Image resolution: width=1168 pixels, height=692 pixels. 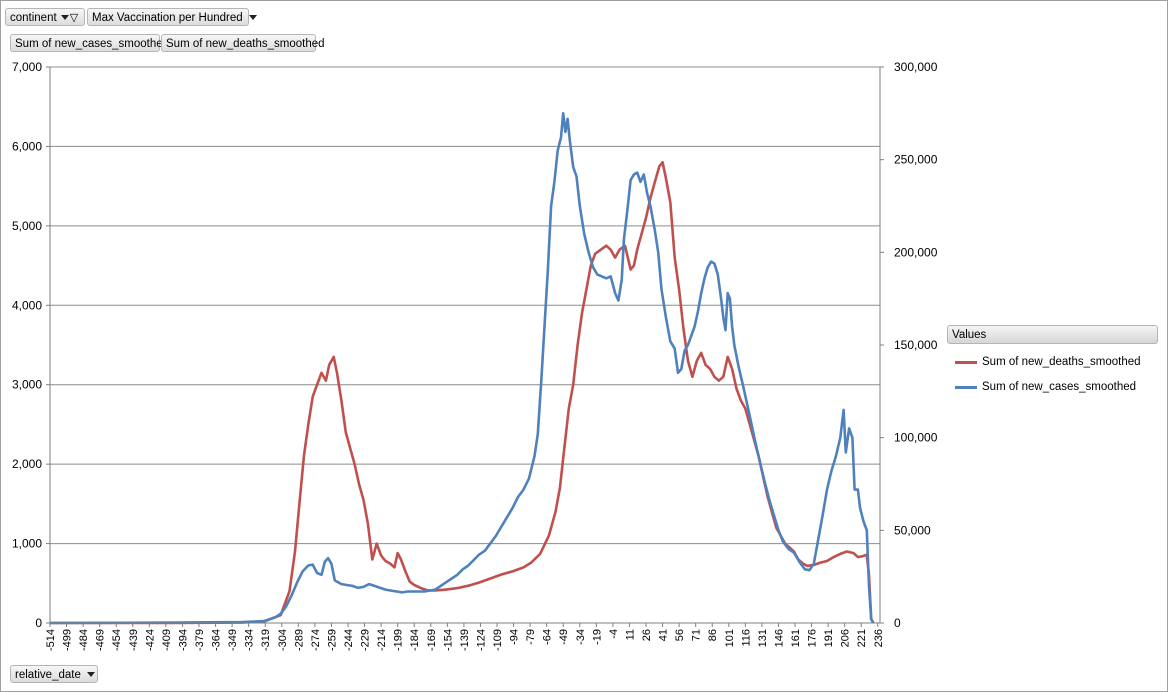 What do you see at coordinates (366, 640) in the screenshot?
I see `x-tick-label: -229` at bounding box center [366, 640].